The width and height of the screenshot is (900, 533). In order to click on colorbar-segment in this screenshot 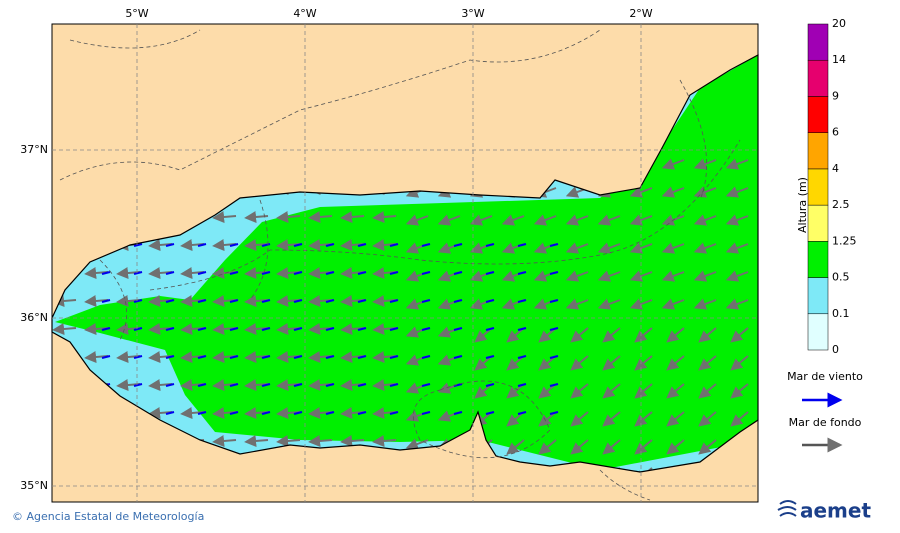, I will do `click(818, 259)`.